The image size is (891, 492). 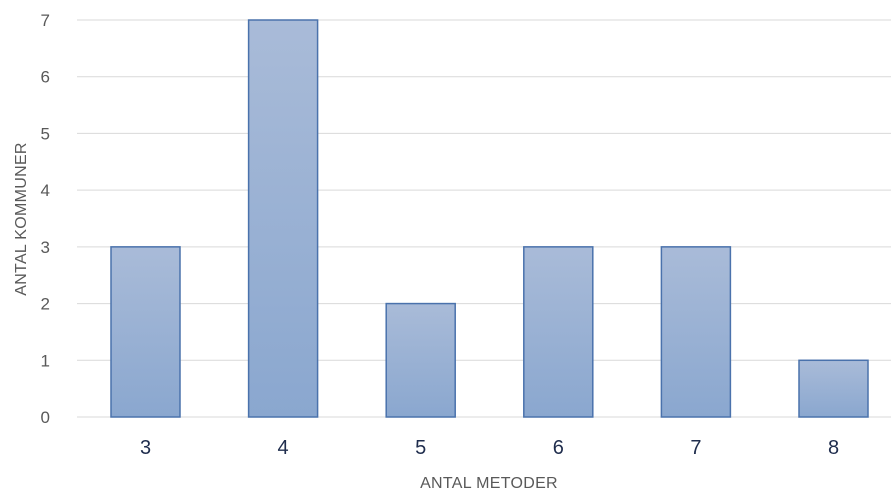 What do you see at coordinates (45, 360) in the screenshot?
I see `y-tick-label: 1` at bounding box center [45, 360].